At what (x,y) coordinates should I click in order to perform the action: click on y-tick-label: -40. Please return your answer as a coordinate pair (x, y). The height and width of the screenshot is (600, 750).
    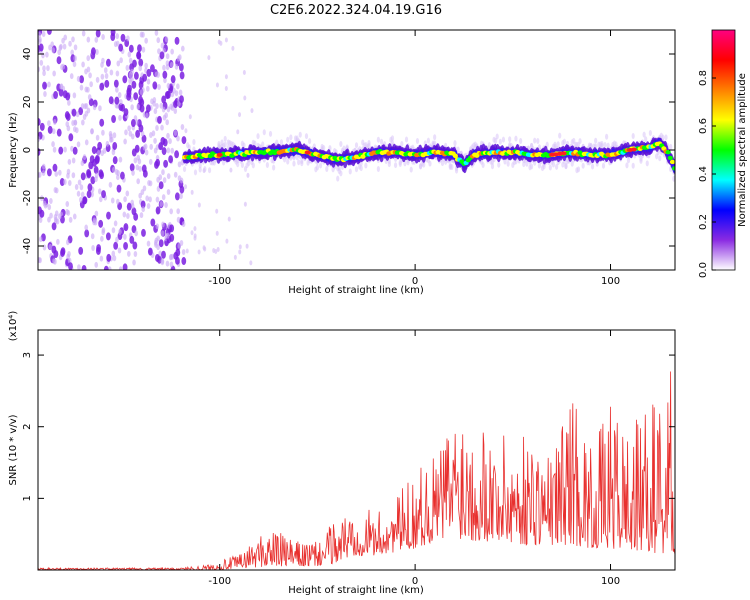
    Looking at the image, I should click on (27, 246).